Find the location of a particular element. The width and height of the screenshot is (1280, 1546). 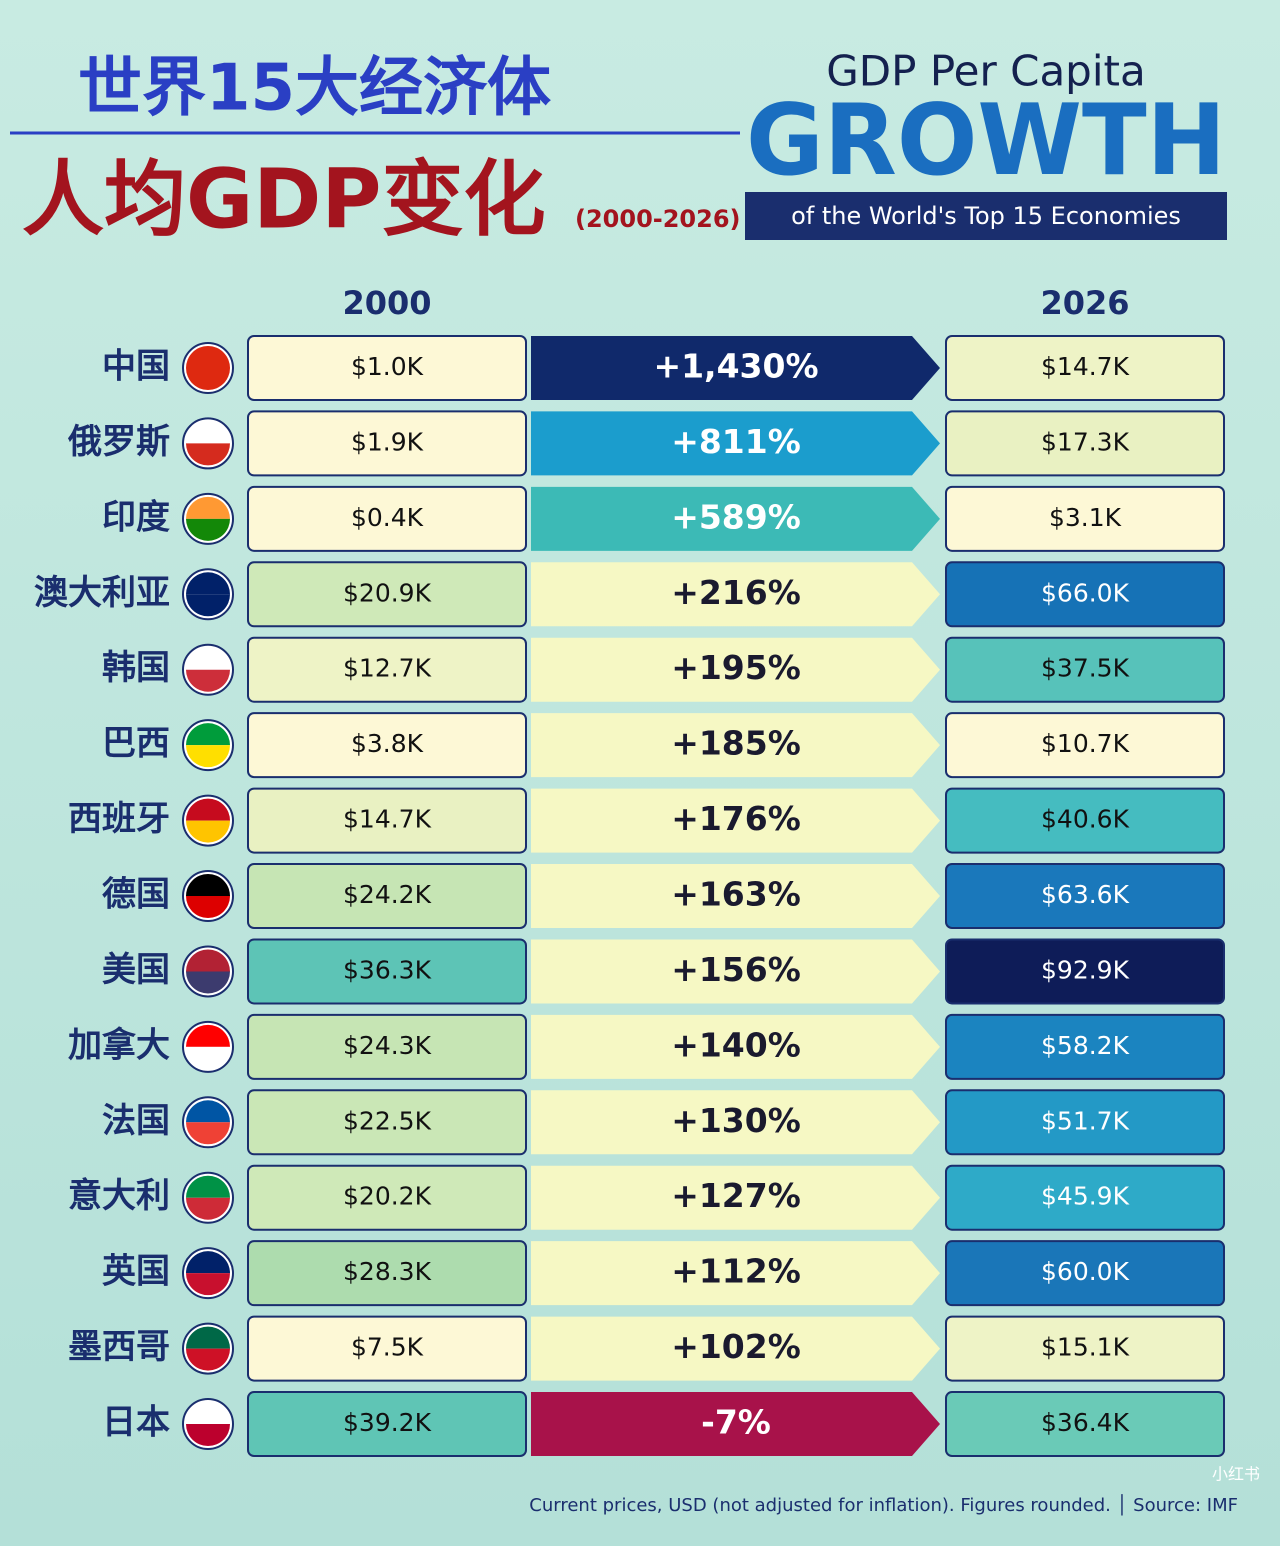

value-2026: $63.6K is located at coordinates (1085, 894).